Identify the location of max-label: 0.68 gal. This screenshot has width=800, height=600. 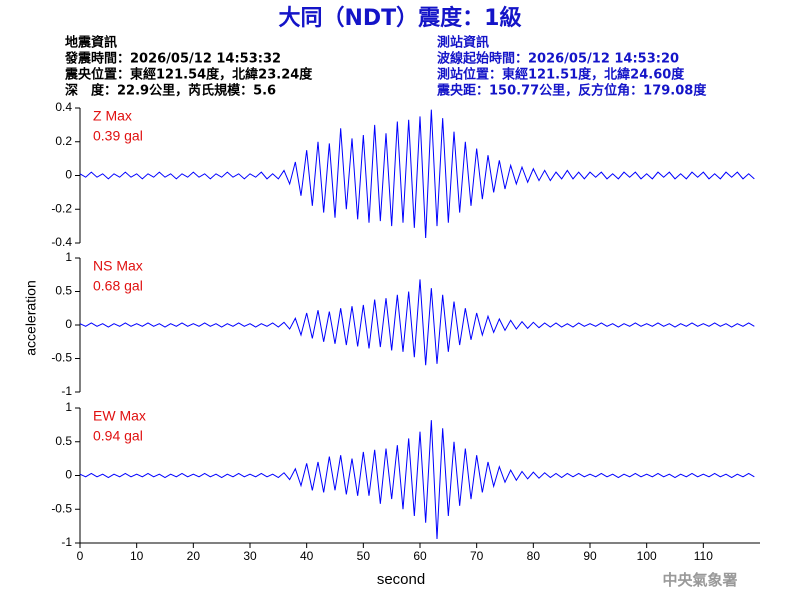
(118, 286).